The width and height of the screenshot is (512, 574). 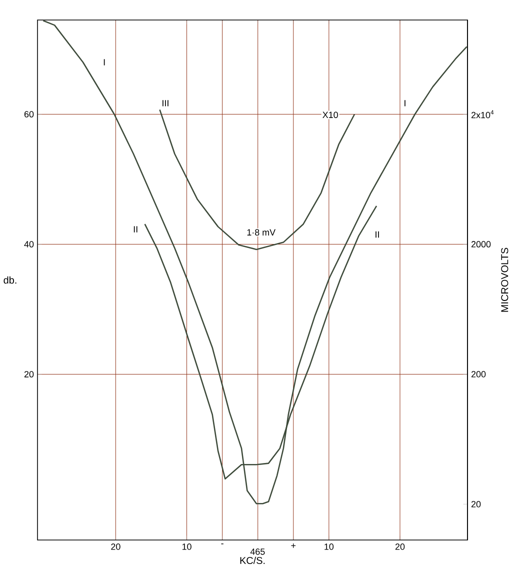 I want to click on y2-tick-label: 200, so click(x=479, y=374).